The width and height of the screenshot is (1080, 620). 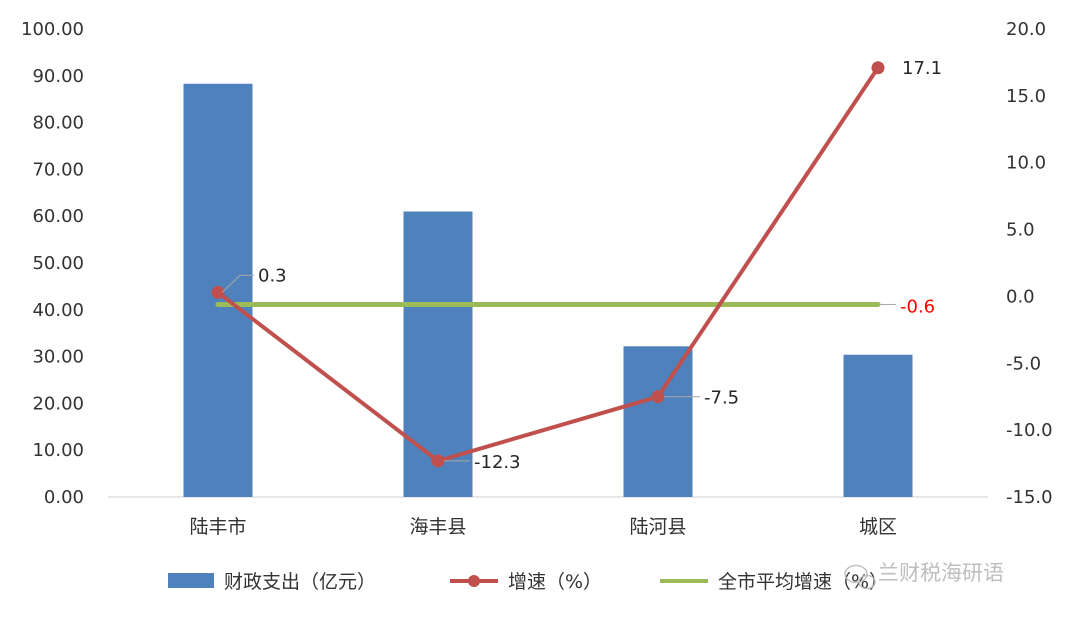 What do you see at coordinates (300, 582) in the screenshot?
I see `legend-label-bar: 财政支出（亿元）` at bounding box center [300, 582].